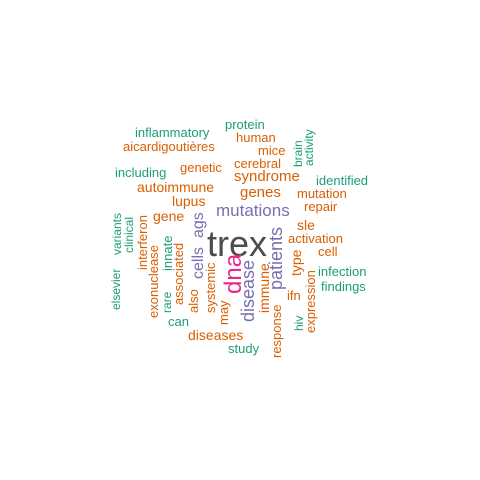  What do you see at coordinates (223, 312) in the screenshot?
I see `word-may: may` at bounding box center [223, 312].